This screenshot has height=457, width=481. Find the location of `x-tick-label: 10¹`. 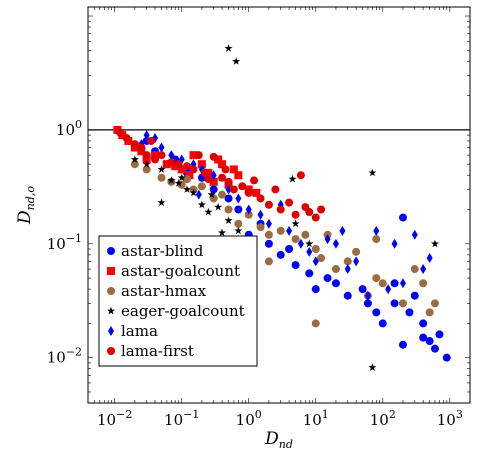

x-tick-label: 10¹ is located at coordinates (316, 418).